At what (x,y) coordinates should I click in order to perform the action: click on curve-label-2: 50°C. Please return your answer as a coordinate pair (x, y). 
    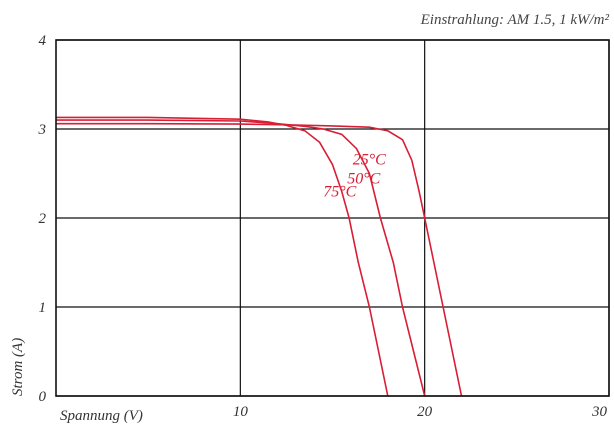
    Looking at the image, I should click on (363, 178).